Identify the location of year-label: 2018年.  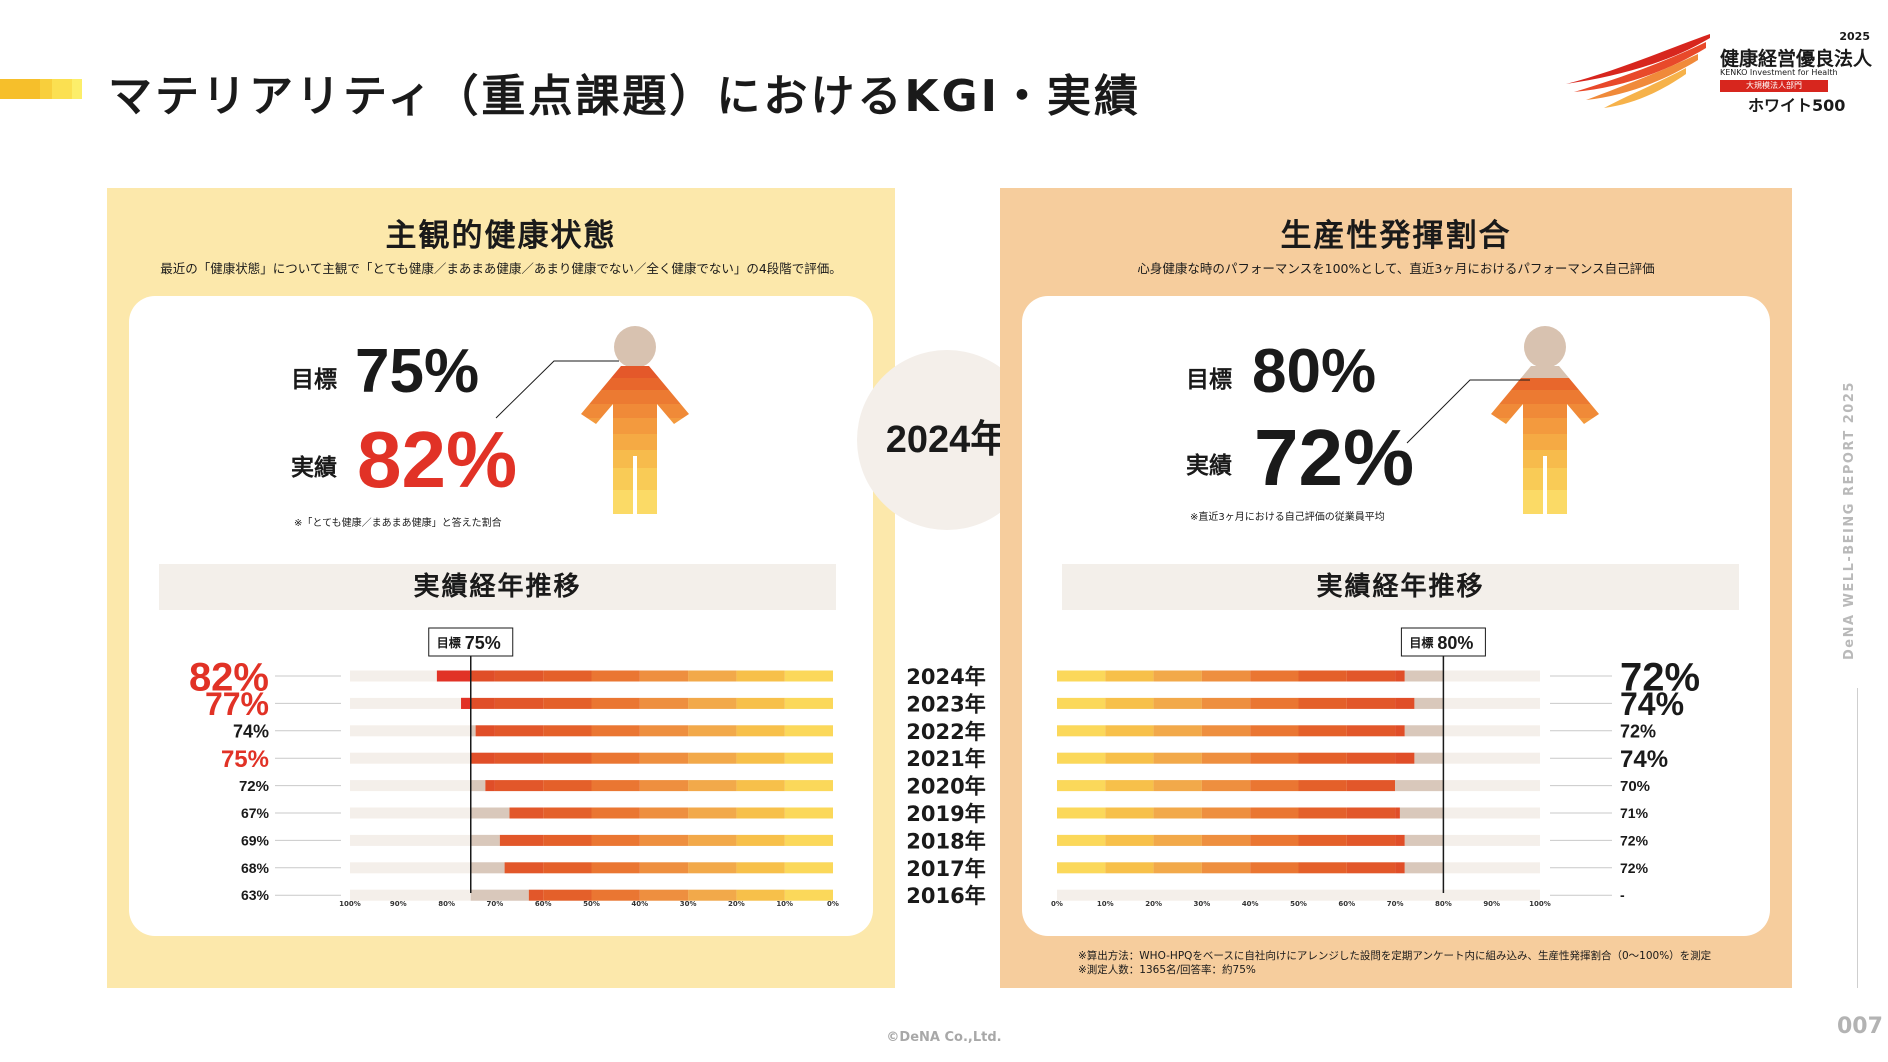
(945, 841).